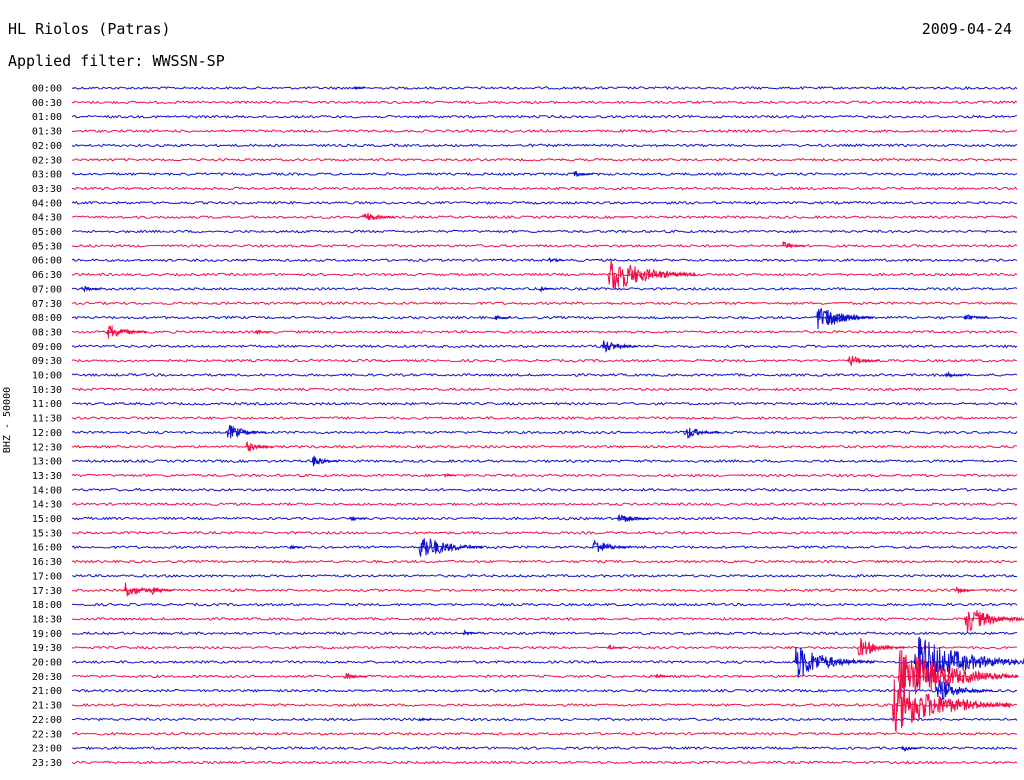 The image size is (1024, 780). Describe the element at coordinates (47, 246) in the screenshot. I see `time-label: 05:30` at that location.